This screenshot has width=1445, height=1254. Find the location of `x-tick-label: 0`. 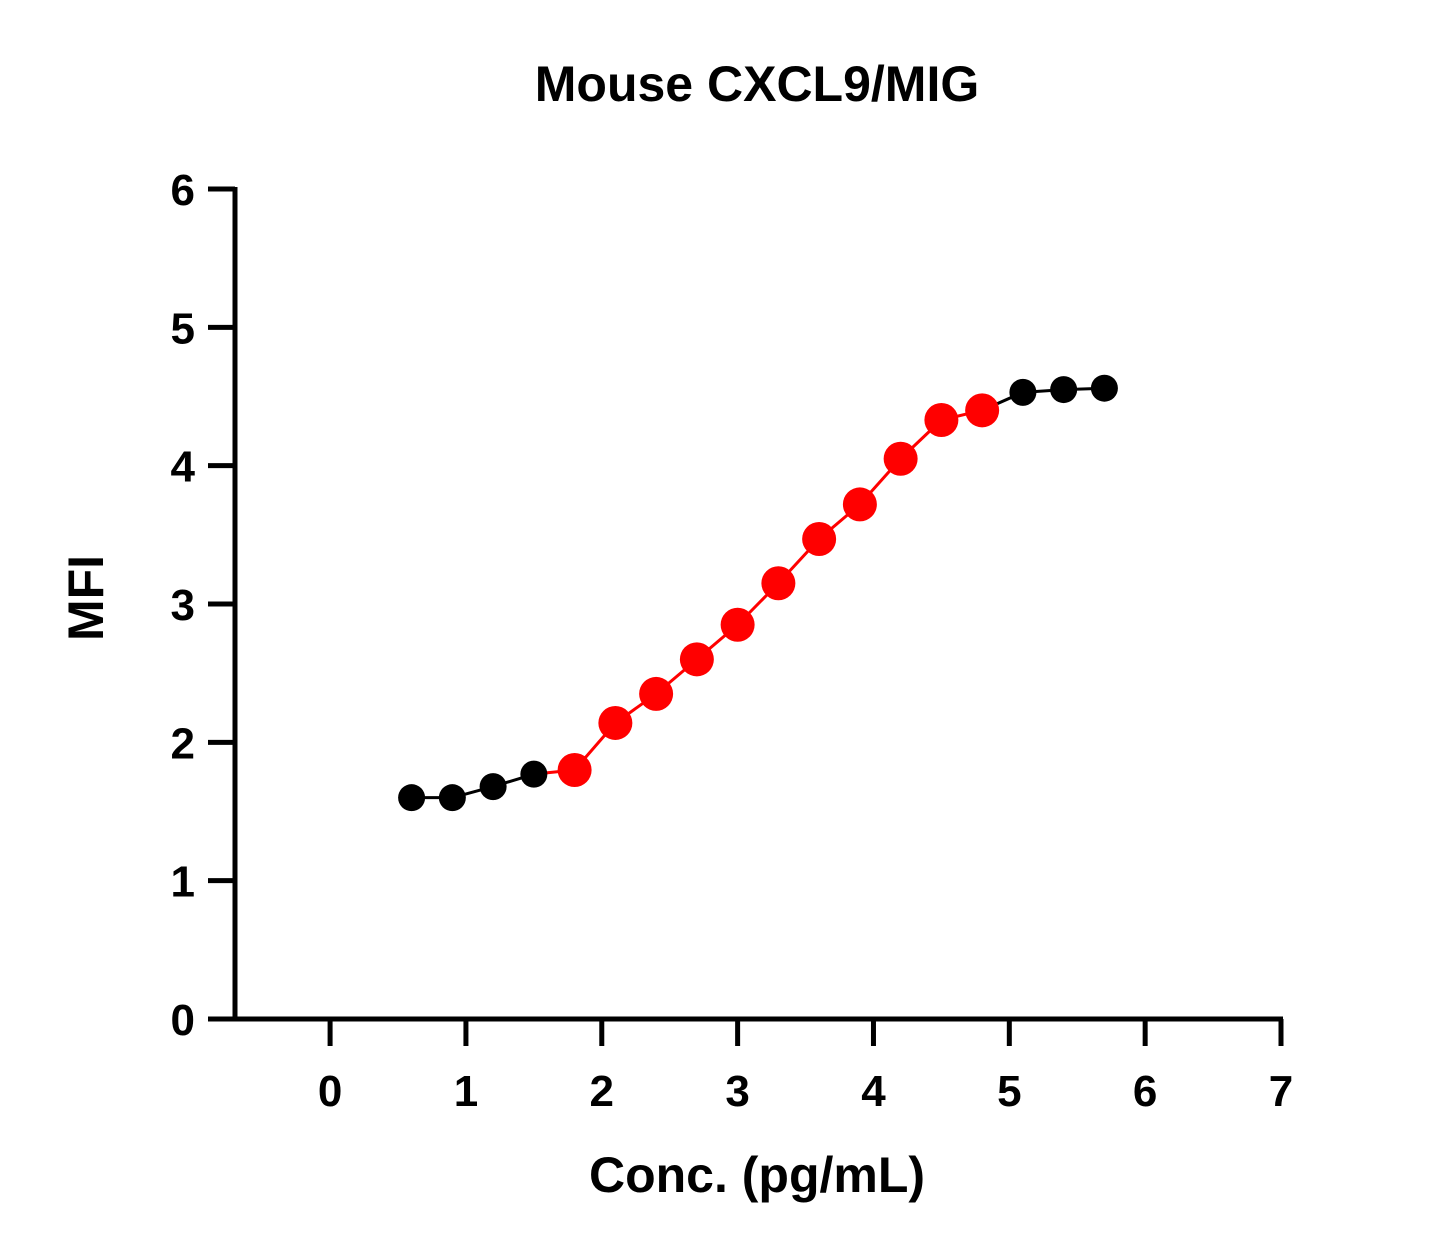

x-tick-label: 0 is located at coordinates (330, 1091).